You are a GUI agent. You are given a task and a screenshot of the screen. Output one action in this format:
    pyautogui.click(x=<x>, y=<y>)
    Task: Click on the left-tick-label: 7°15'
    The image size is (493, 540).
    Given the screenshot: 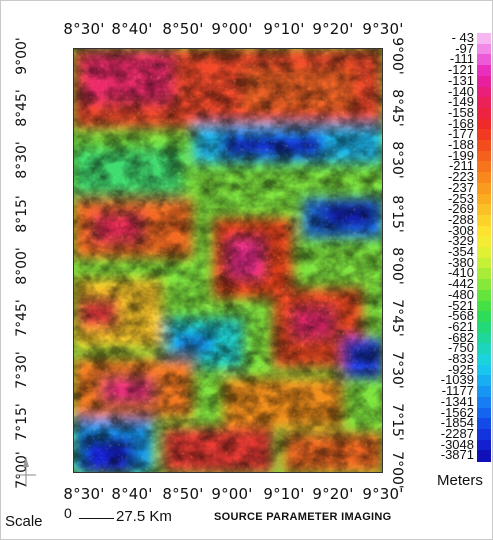 What is the action you would take?
    pyautogui.click(x=22, y=422)
    